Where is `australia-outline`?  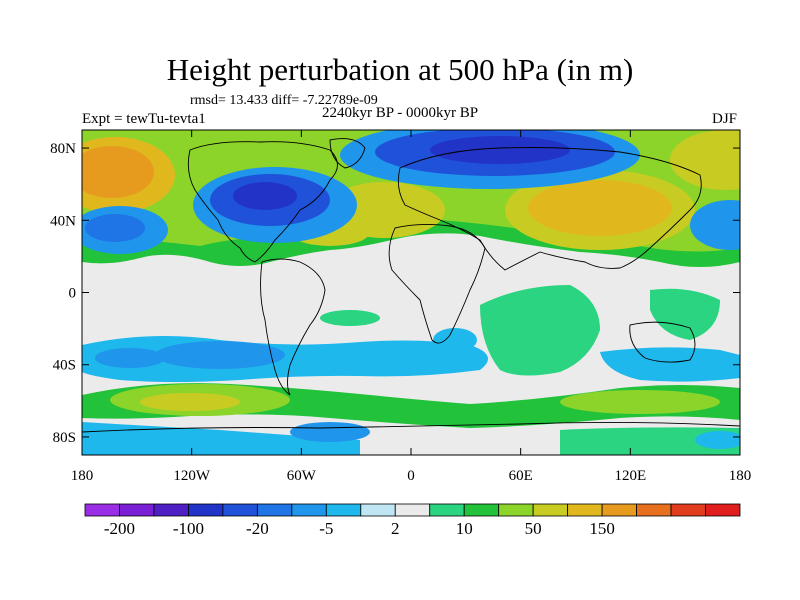
australia-outline is located at coordinates (662, 342).